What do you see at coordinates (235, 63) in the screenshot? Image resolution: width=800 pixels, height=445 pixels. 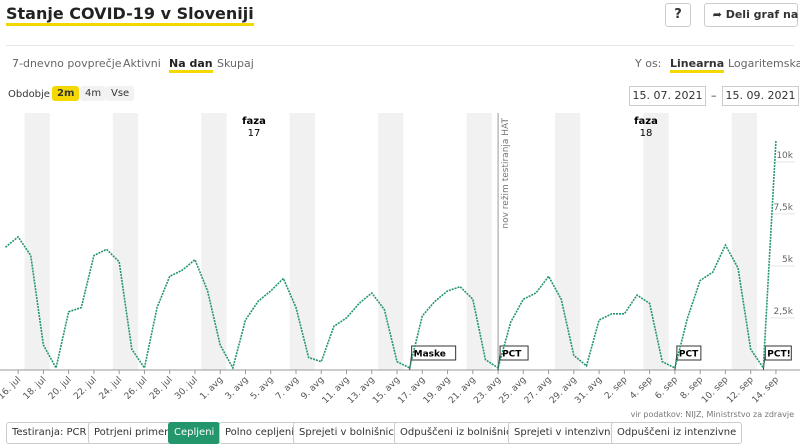 I see `tab: Skupaj` at bounding box center [235, 63].